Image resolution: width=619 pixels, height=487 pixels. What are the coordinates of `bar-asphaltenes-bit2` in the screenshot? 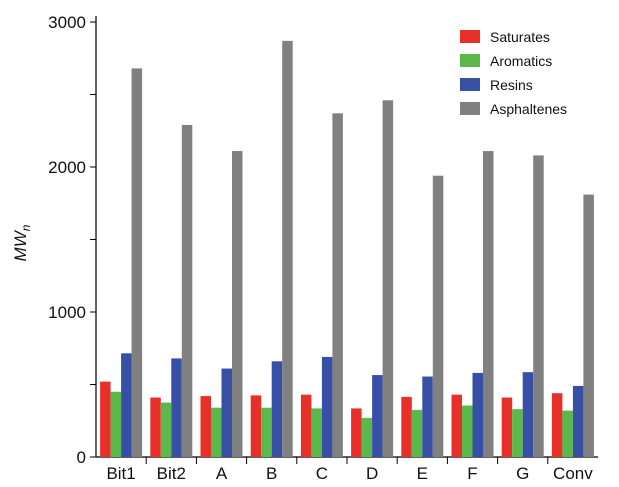 It's located at (187, 290).